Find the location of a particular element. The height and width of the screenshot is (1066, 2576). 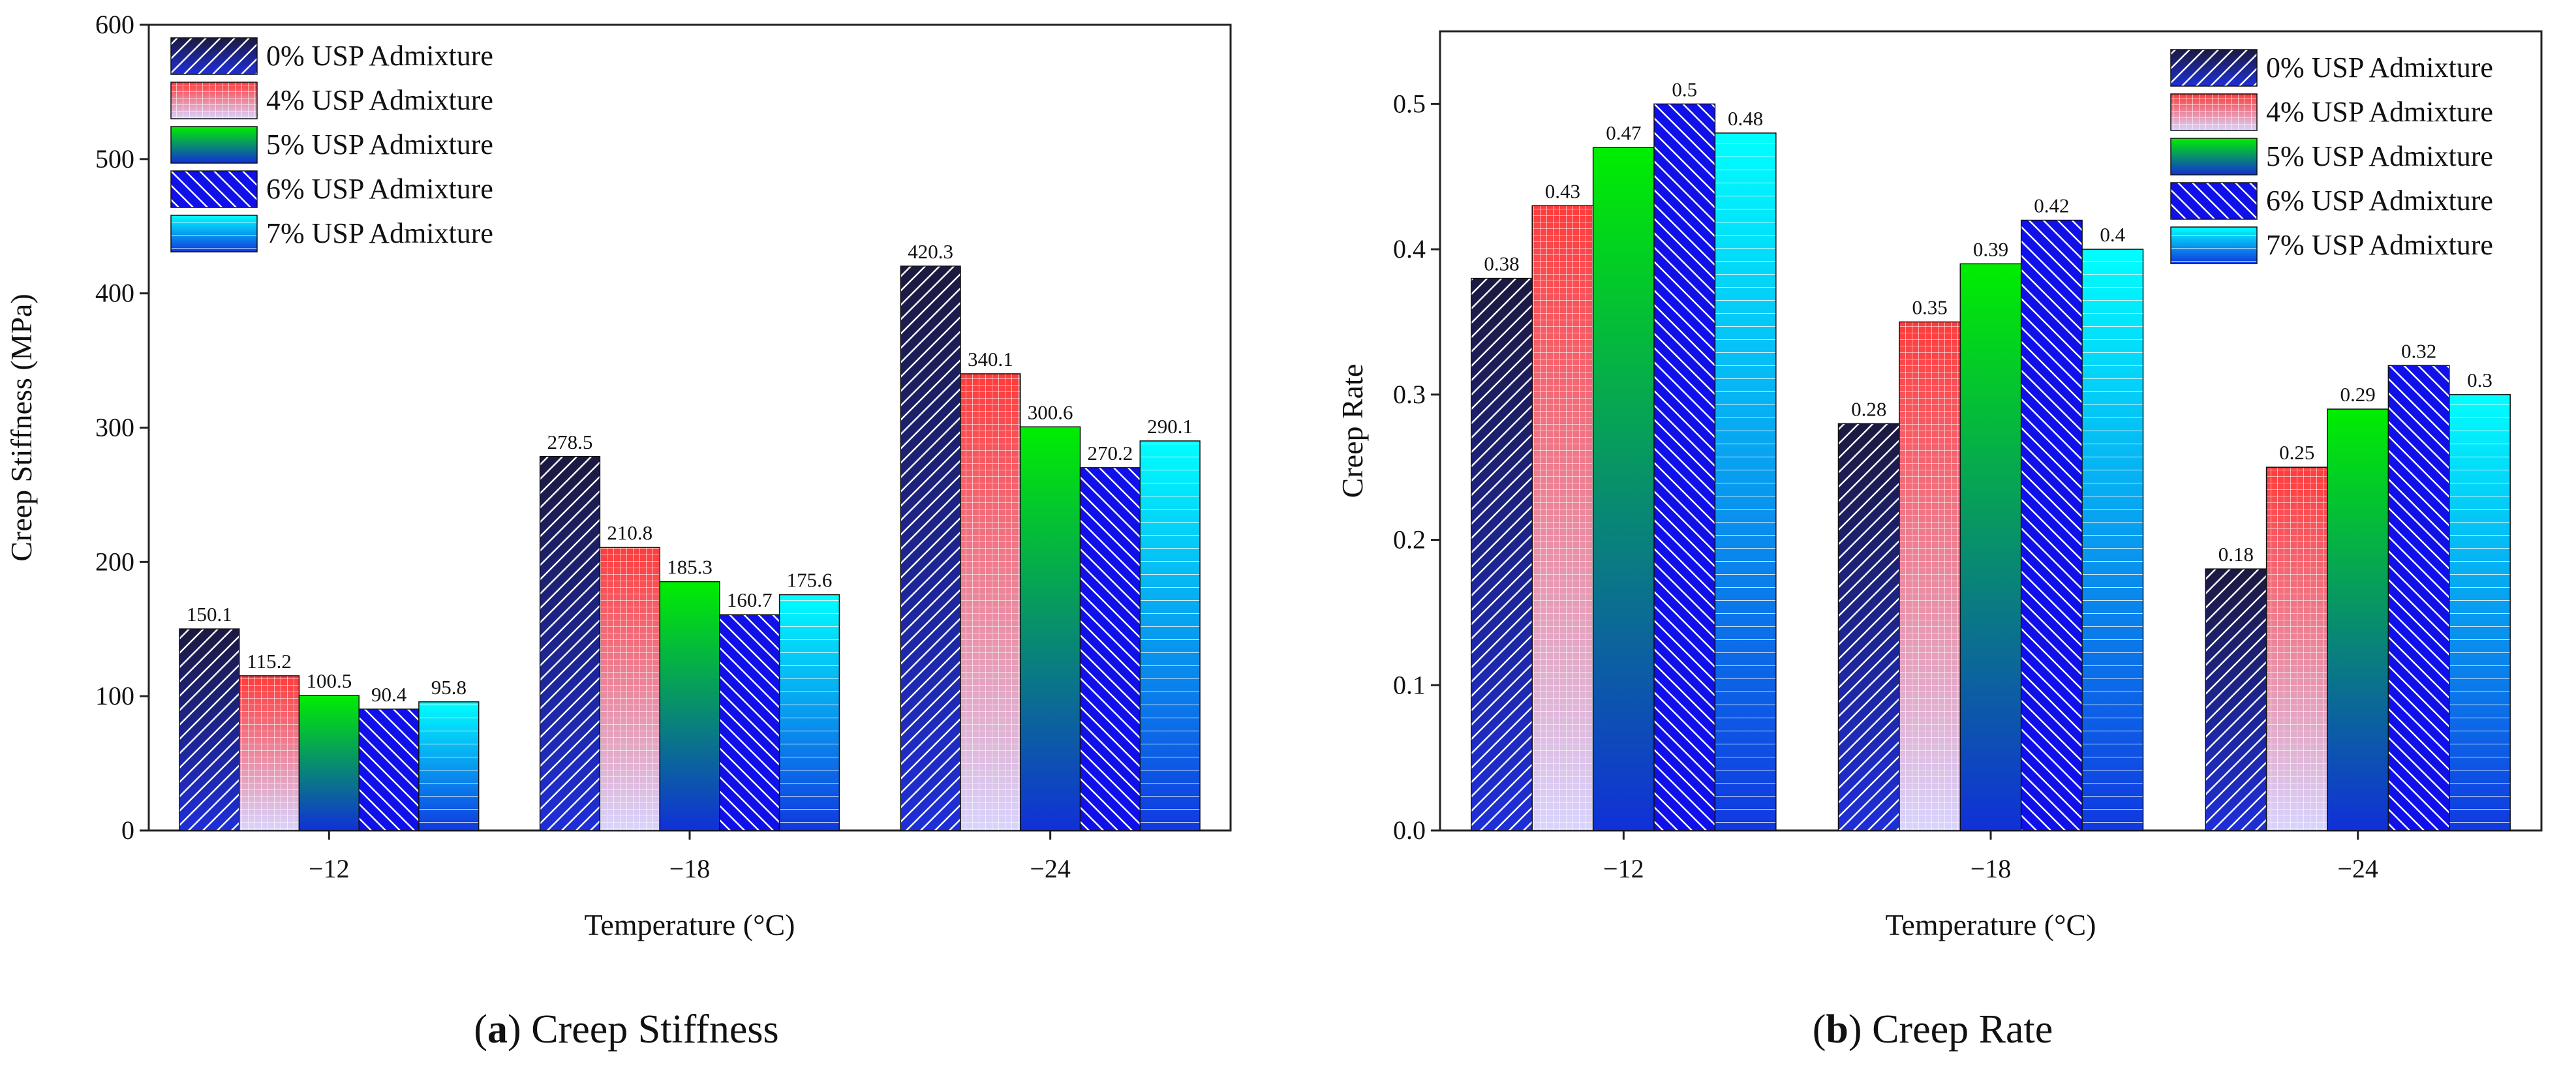

data-label: 0.29 is located at coordinates (2358, 394).